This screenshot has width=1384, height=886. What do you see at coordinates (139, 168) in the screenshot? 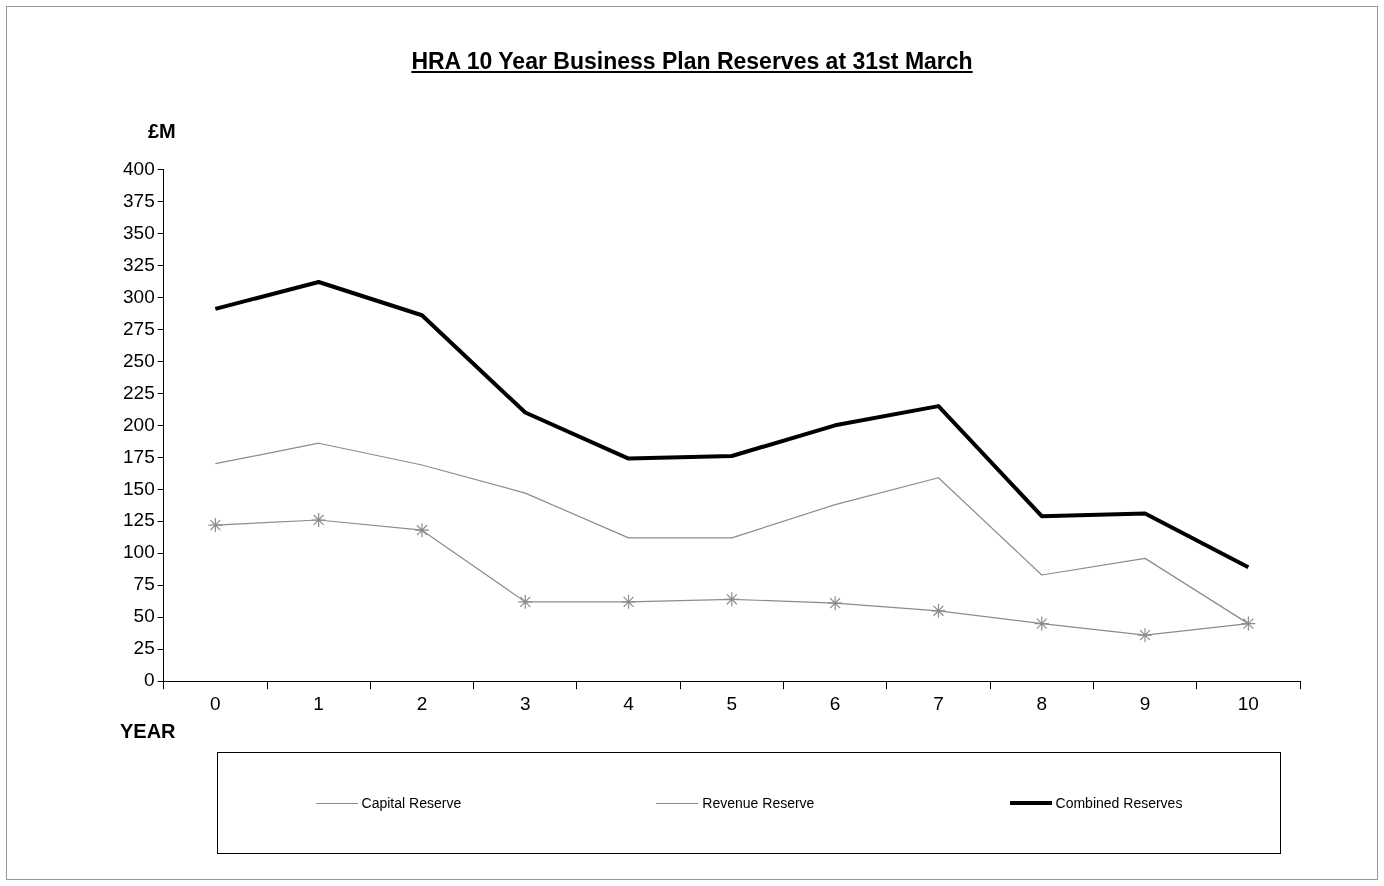
I see `y-tick-label: 400` at bounding box center [139, 168].